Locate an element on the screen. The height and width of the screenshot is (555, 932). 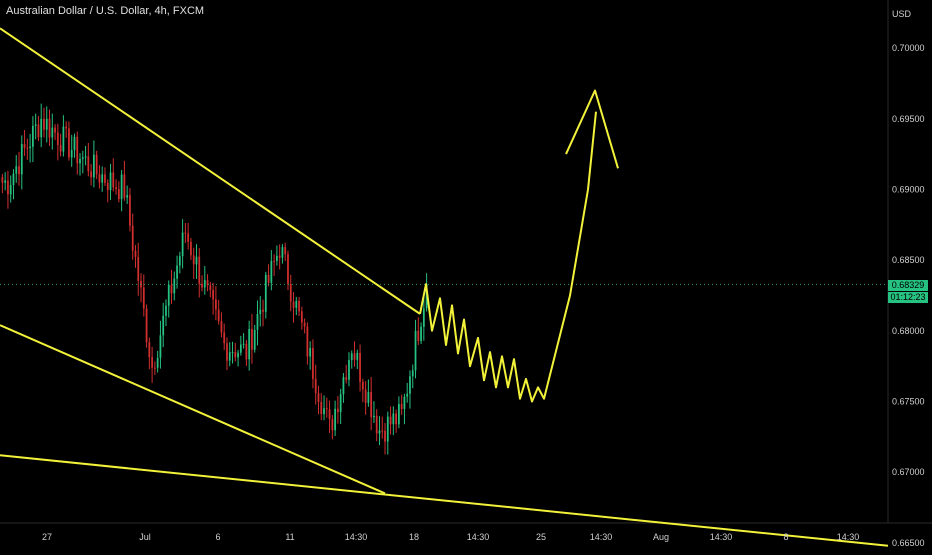
time-tick-label: 8 is located at coordinates (785, 537).